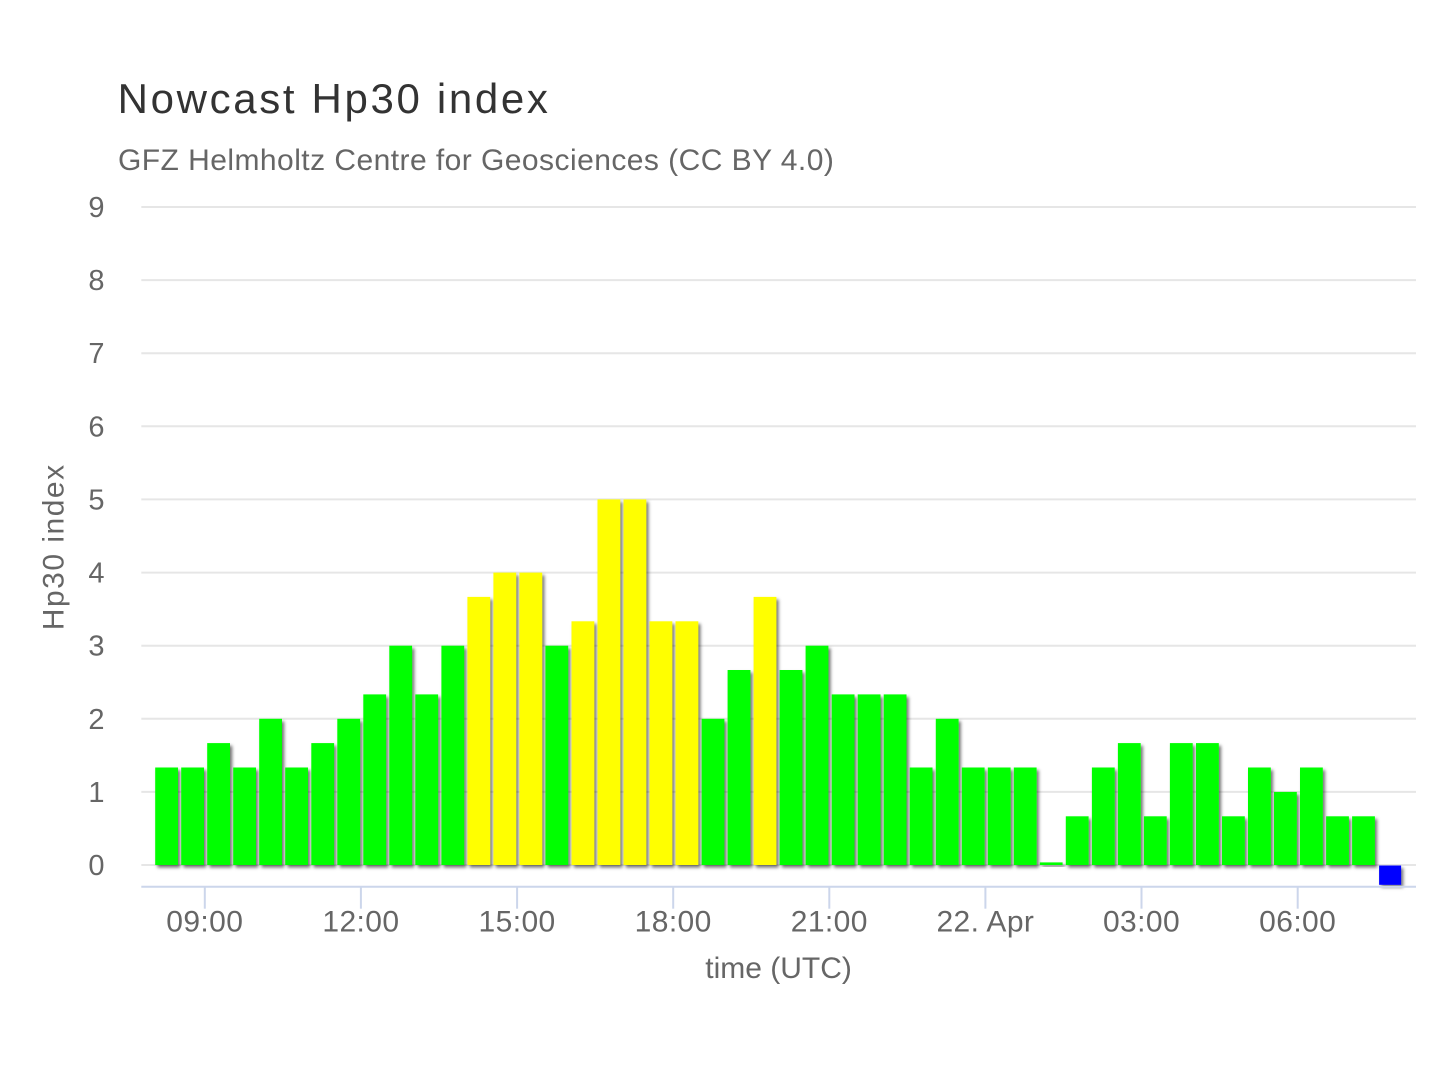 The width and height of the screenshot is (1440, 1080). Describe the element at coordinates (96, 793) in the screenshot. I see `svg-text: 1` at that location.